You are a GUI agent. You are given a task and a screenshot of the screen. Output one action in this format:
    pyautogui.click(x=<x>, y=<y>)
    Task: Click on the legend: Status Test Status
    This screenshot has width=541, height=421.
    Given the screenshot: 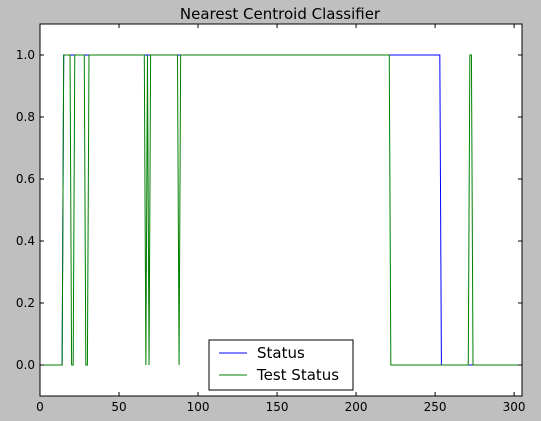 What is the action you would take?
    pyautogui.click(x=281, y=365)
    